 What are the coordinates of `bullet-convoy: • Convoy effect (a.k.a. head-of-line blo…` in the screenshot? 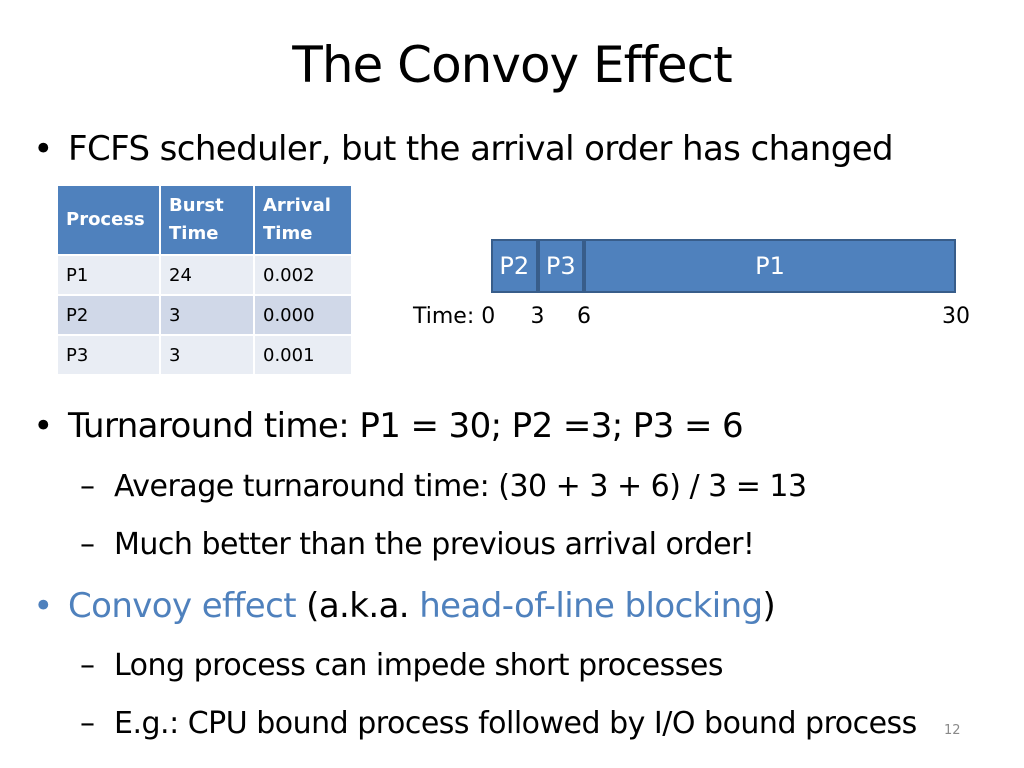 It's located at (404, 606).